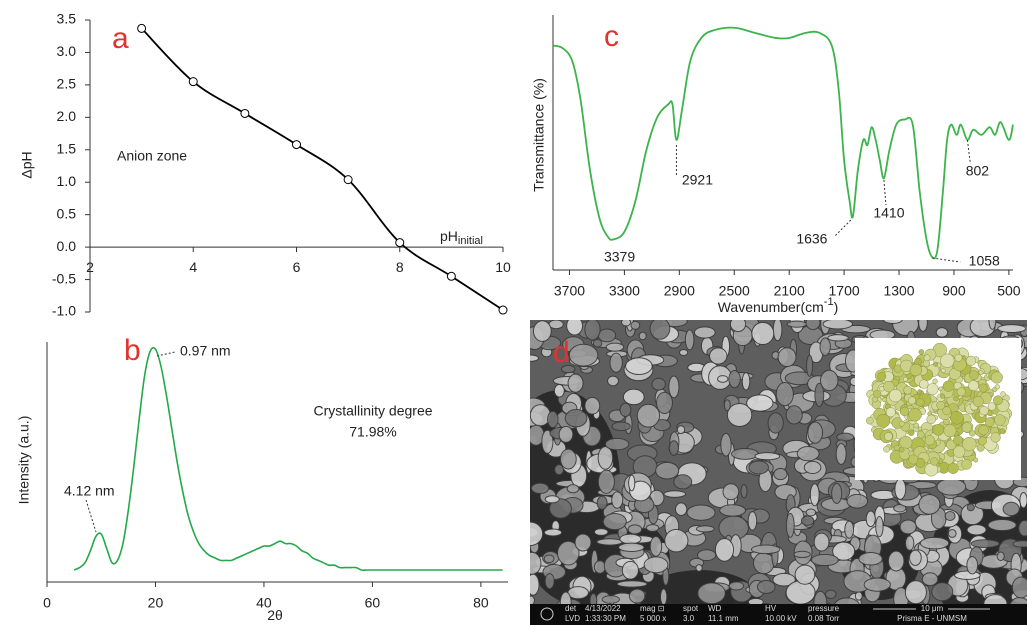 The height and width of the screenshot is (625, 1027). What do you see at coordinates (978, 171) in the screenshot?
I see `peak-label: 802` at bounding box center [978, 171].